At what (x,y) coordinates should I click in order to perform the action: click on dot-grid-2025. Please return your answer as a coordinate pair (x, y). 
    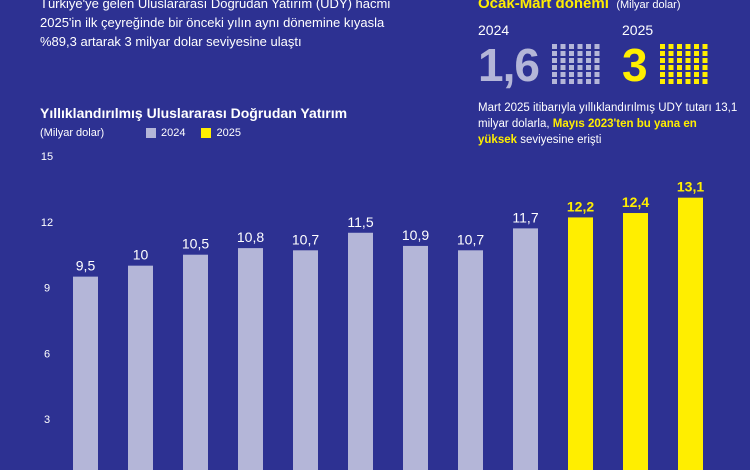
    Looking at the image, I should click on (684, 64).